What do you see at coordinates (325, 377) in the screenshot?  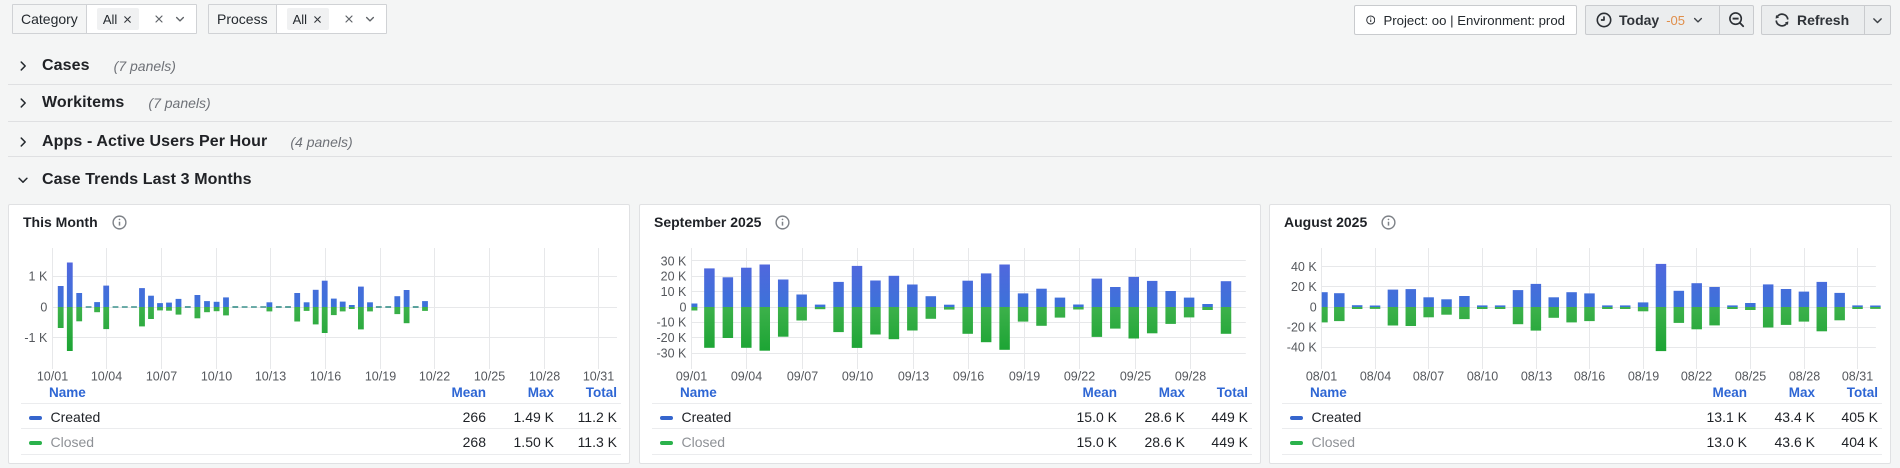 I see `svg-text: 10/16` at bounding box center [325, 377].